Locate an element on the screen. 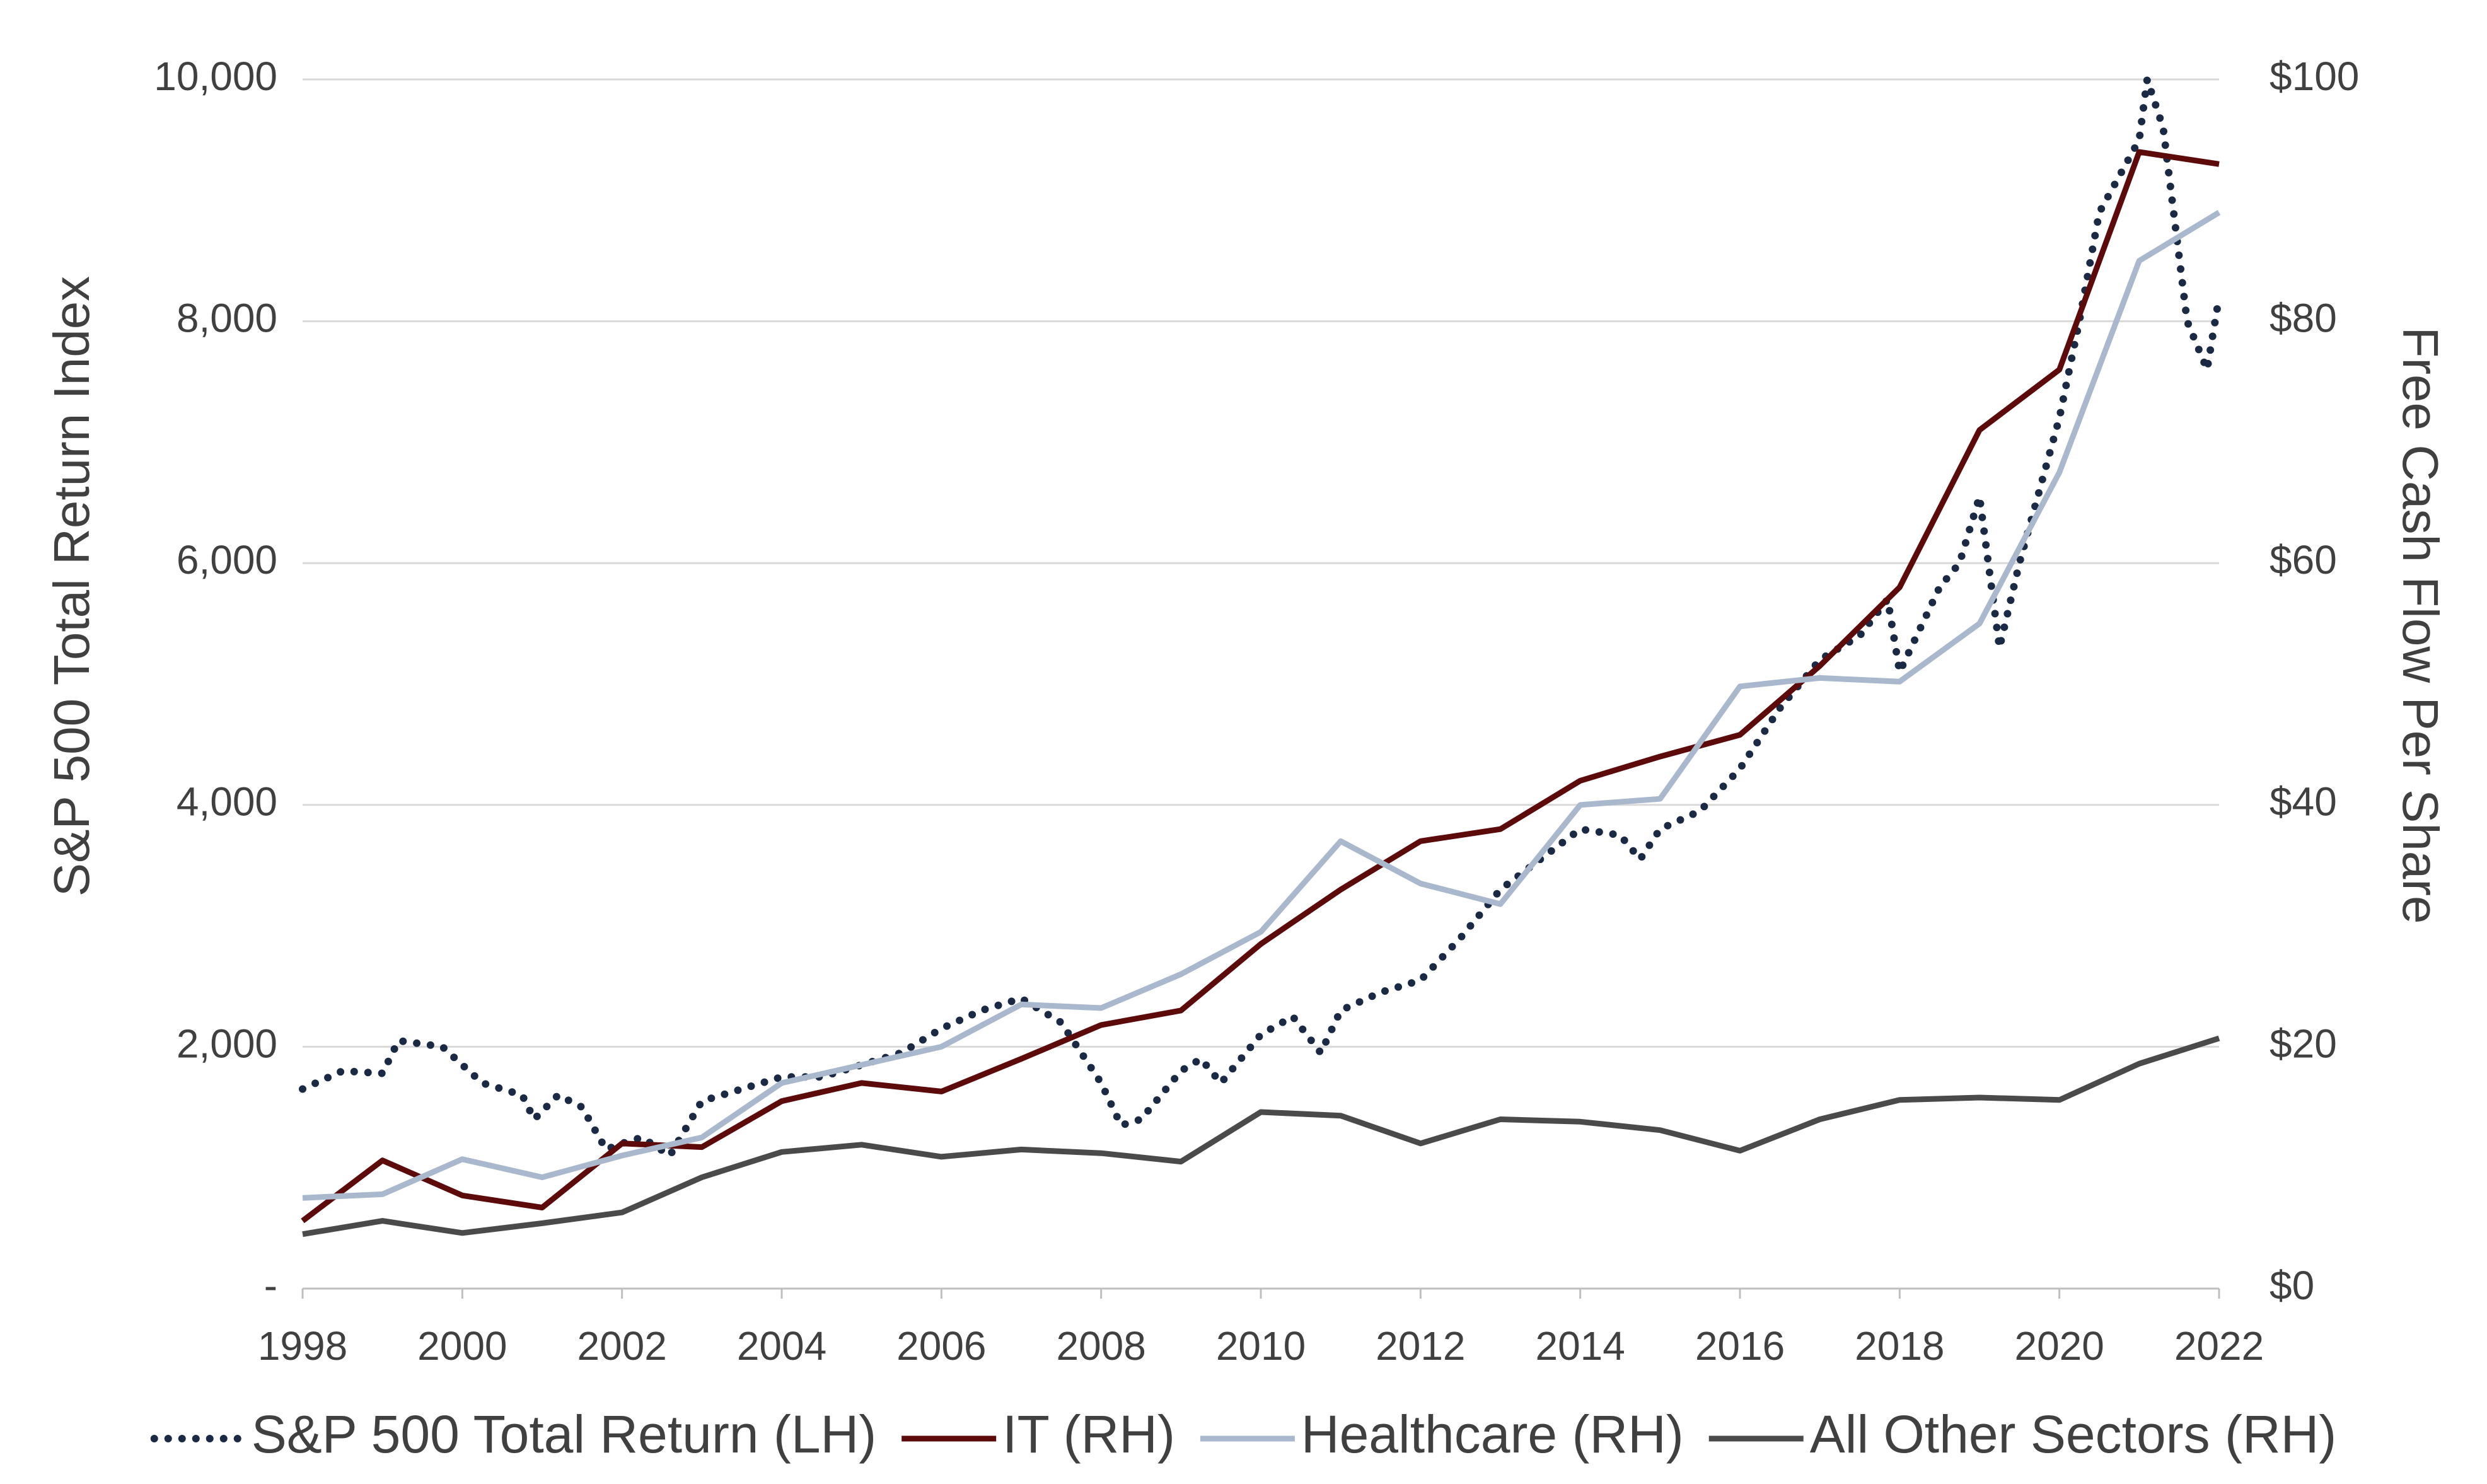 The height and width of the screenshot is (1484, 2487). y2-tick-label: $100 is located at coordinates (2314, 76).